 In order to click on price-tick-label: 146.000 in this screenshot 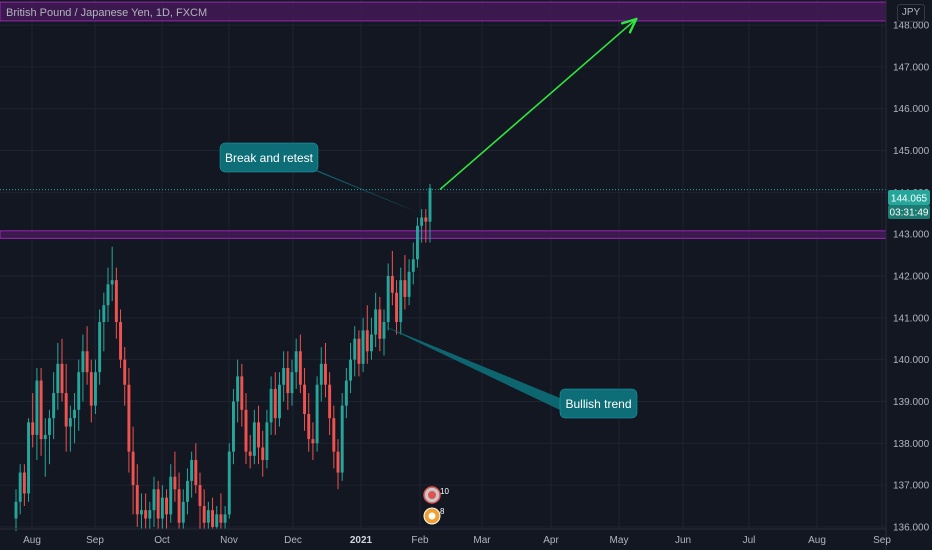, I will do `click(911, 109)`.